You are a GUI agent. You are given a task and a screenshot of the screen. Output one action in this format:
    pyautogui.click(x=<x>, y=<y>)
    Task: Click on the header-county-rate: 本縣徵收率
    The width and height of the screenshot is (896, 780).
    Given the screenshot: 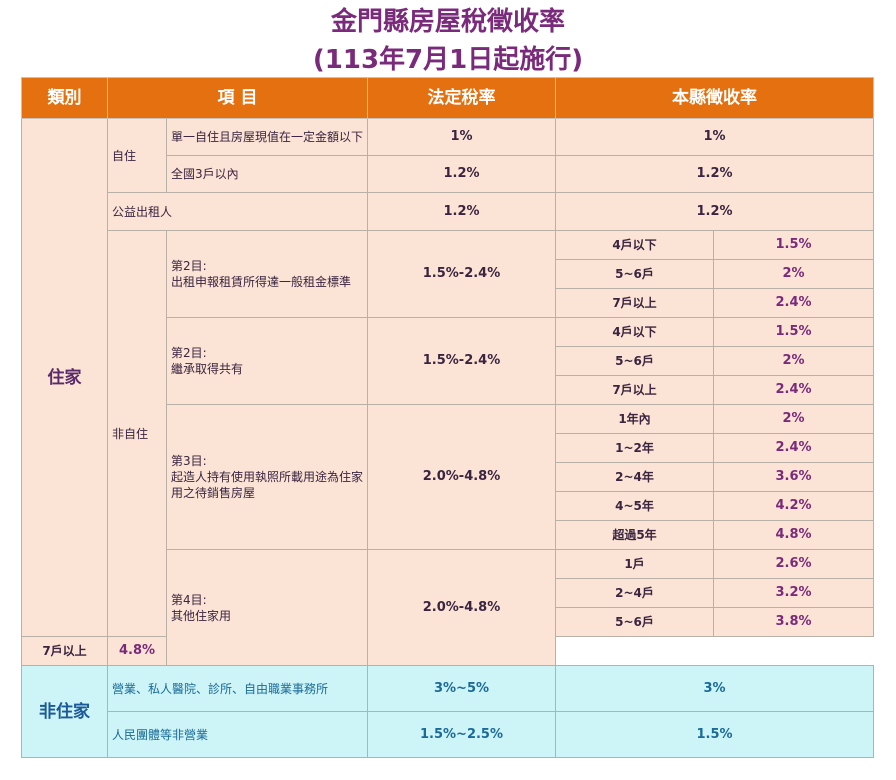 What is the action you would take?
    pyautogui.click(x=715, y=98)
    